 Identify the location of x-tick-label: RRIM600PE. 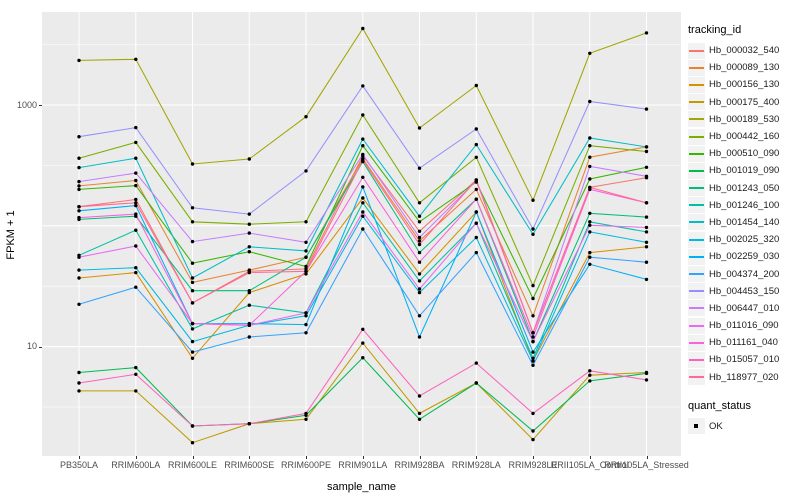
(306, 465).